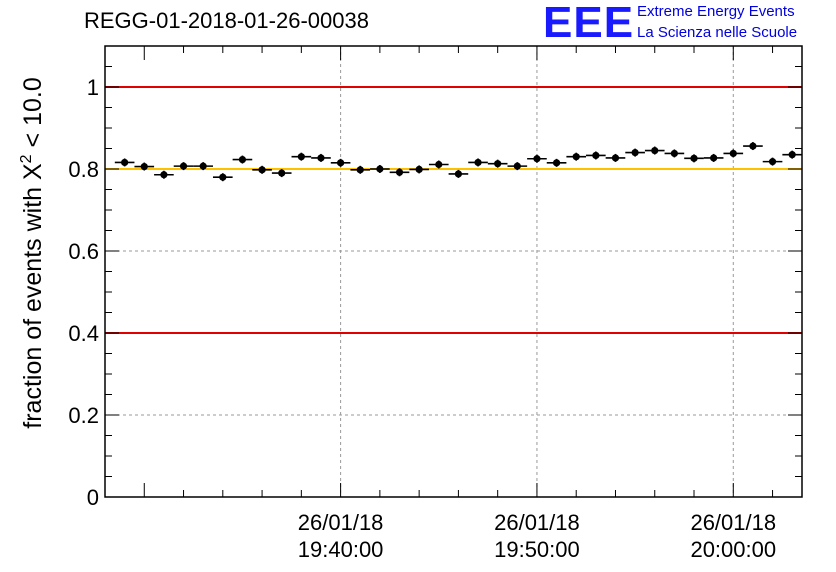  Describe the element at coordinates (589, 23) in the screenshot. I see `eee-logo: EEE` at that location.